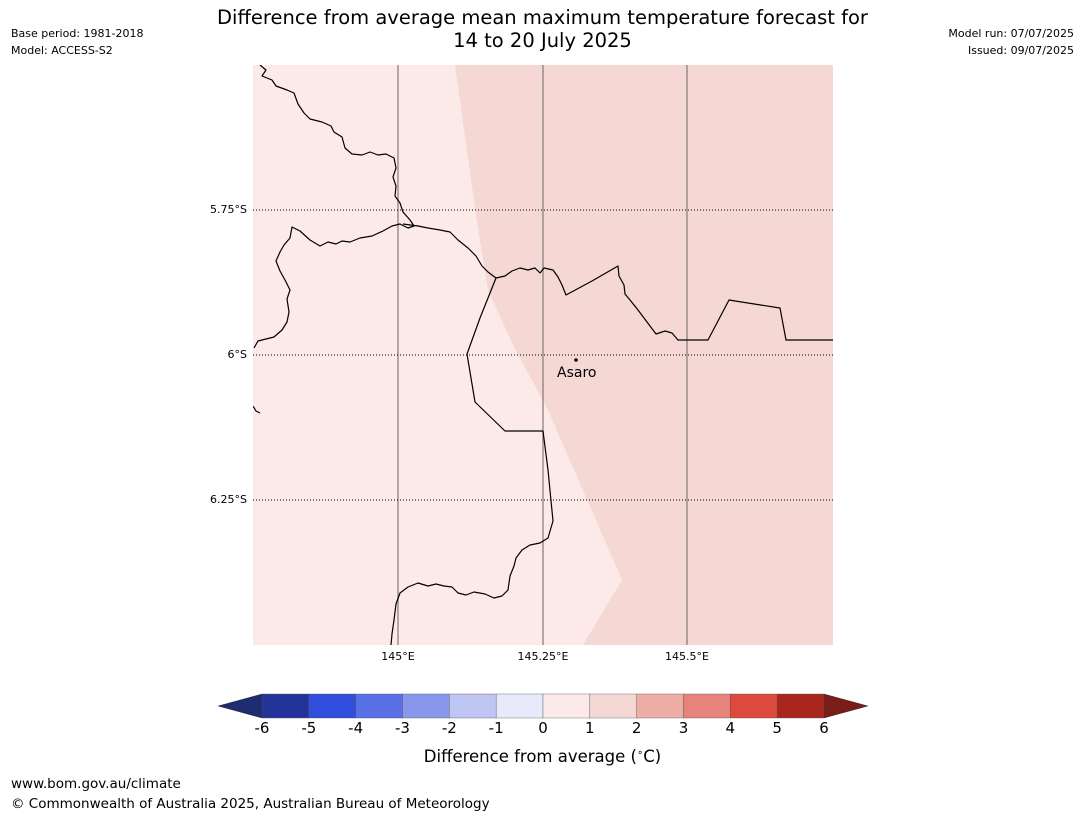  I want to click on colorbar-segments, so click(543, 706).